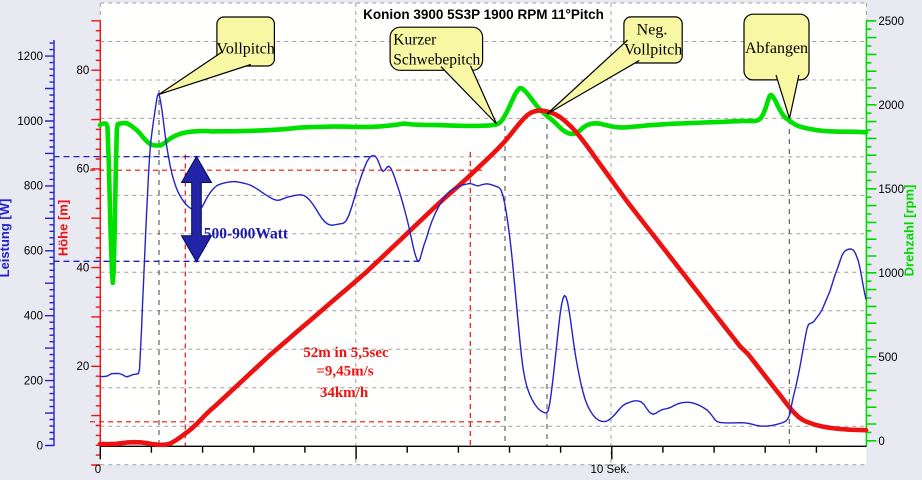 This screenshot has width=922, height=480. What do you see at coordinates (83, 170) in the screenshot?
I see `svg-text: 60` at bounding box center [83, 170].